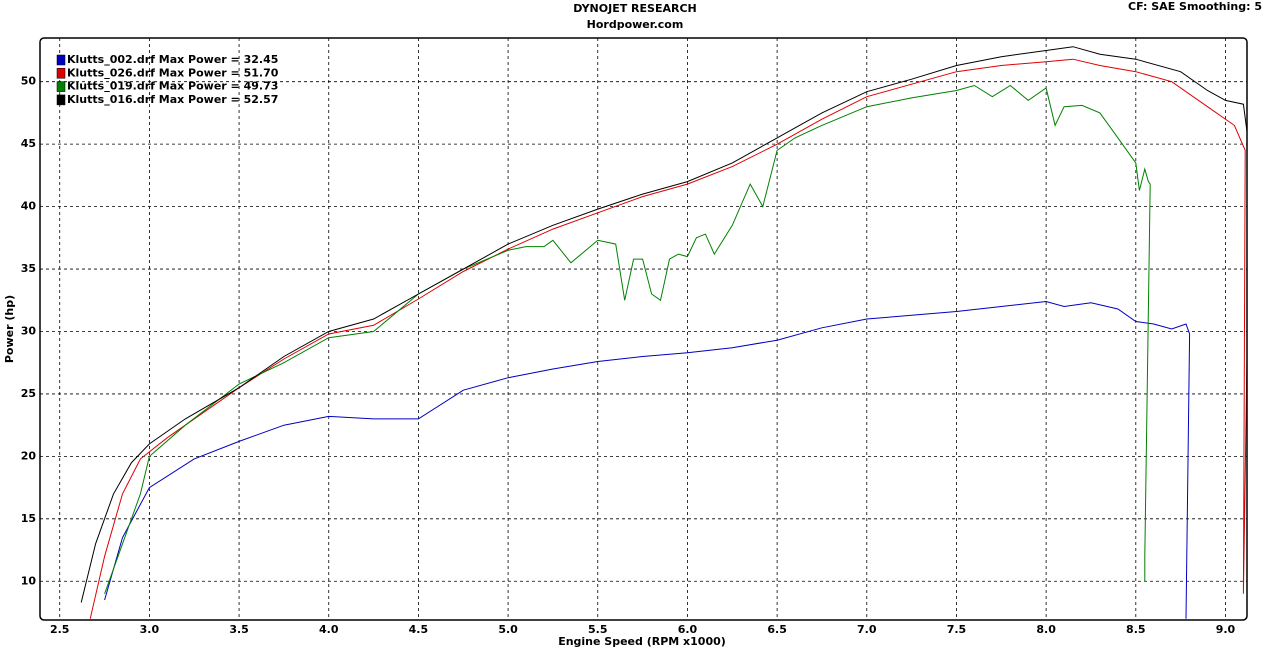 The height and width of the screenshot is (655, 1271). Describe the element at coordinates (1226, 629) in the screenshot. I see `x-tick-label: 9.0` at that location.